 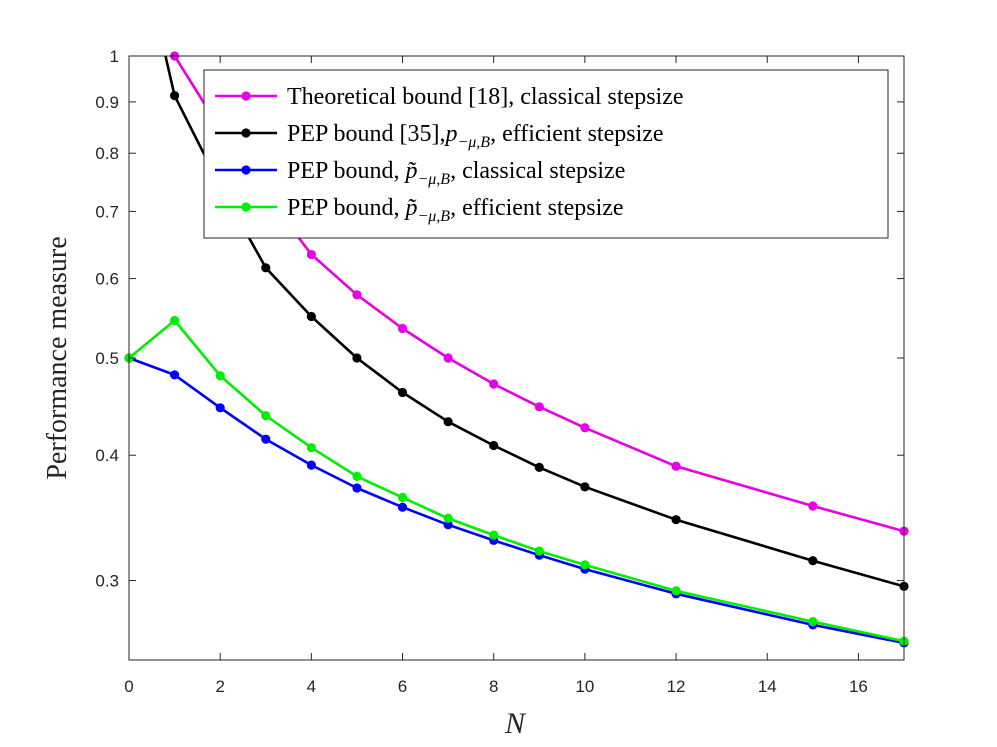 I want to click on x-tick-label: 8, so click(x=493, y=686).